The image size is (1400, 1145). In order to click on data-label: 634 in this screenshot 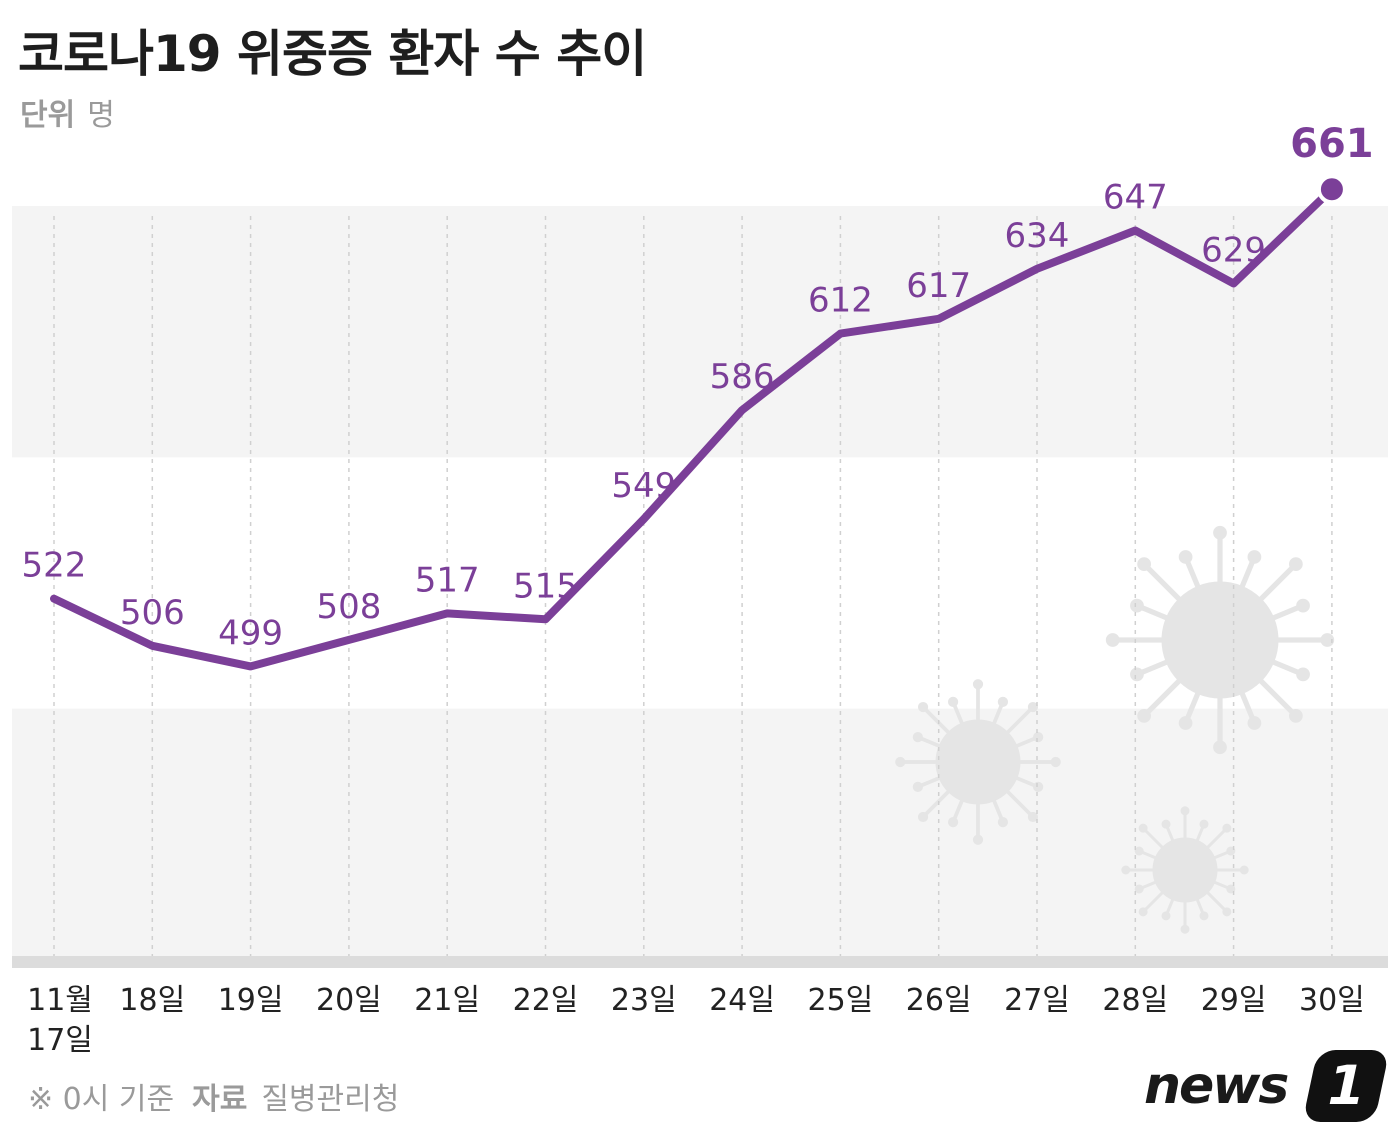, I will do `click(1037, 236)`.